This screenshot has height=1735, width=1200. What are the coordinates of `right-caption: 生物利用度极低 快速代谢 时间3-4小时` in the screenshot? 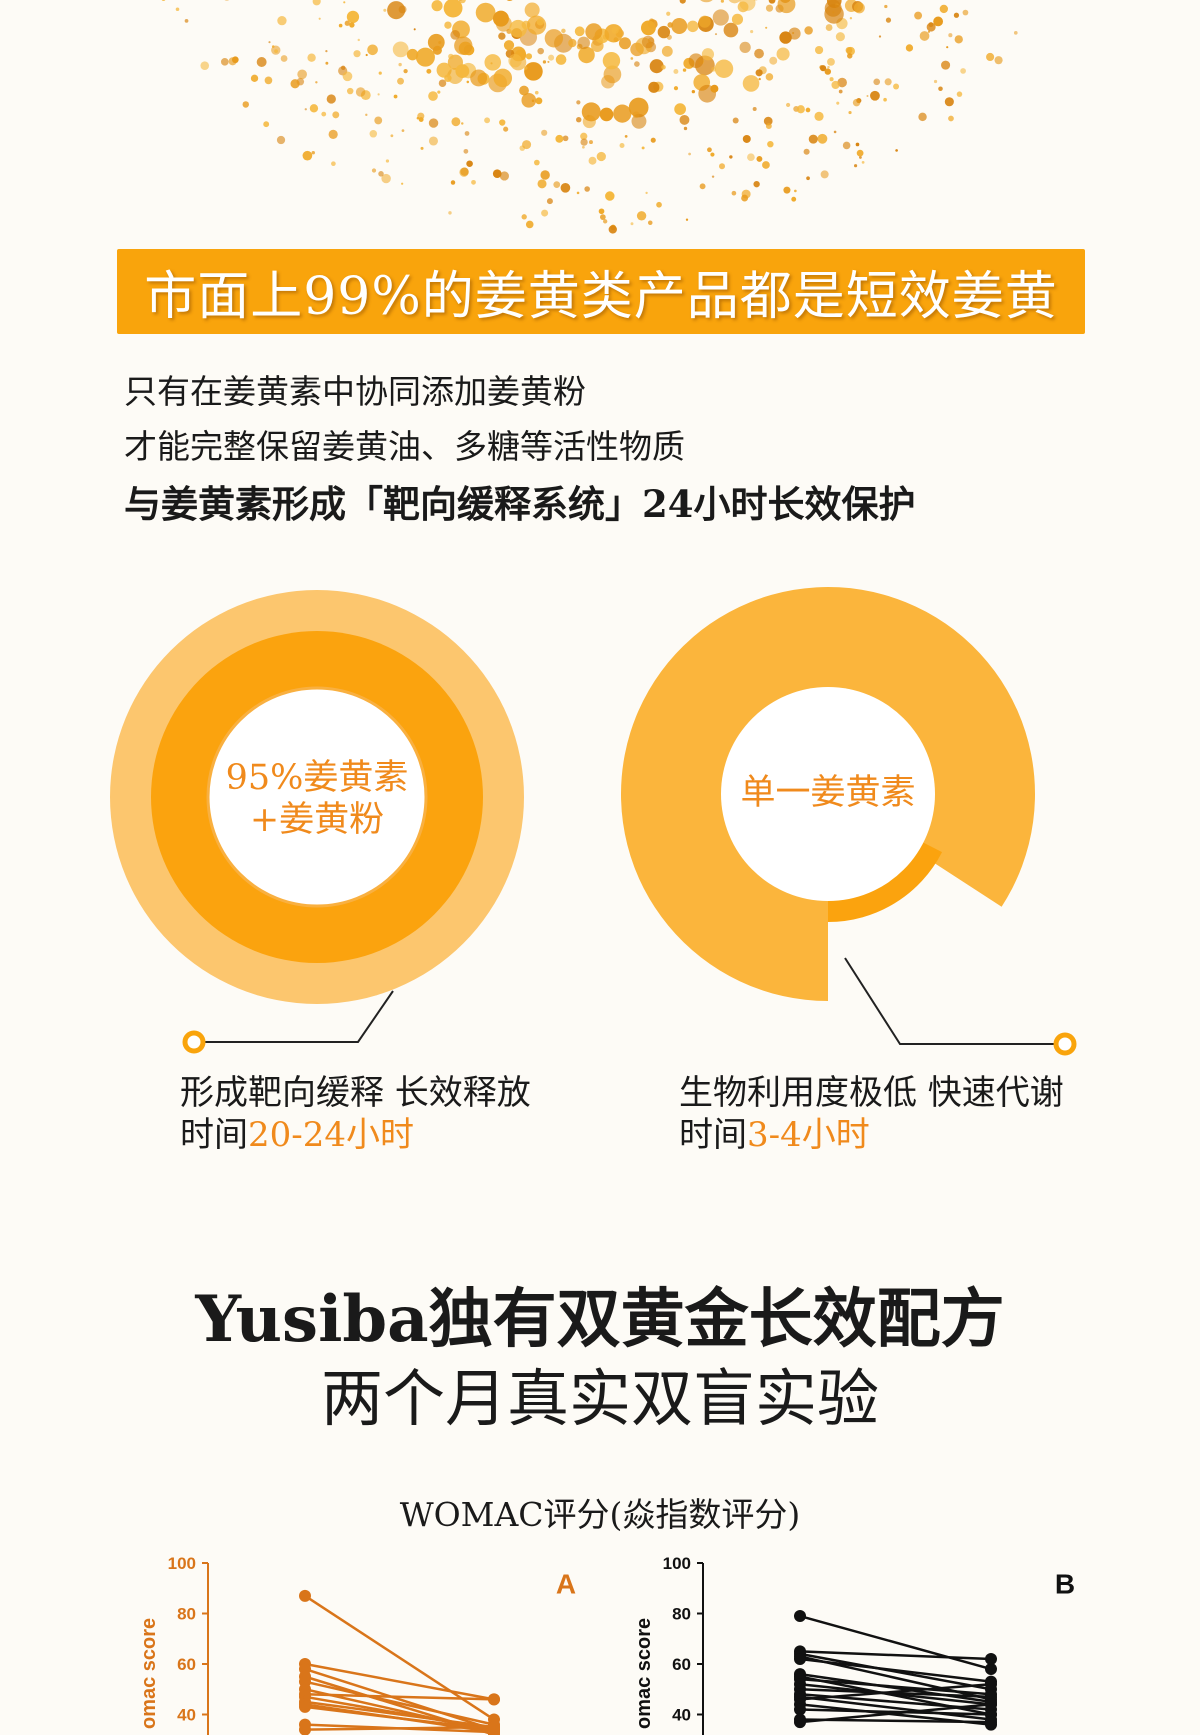 It's located at (871, 1114).